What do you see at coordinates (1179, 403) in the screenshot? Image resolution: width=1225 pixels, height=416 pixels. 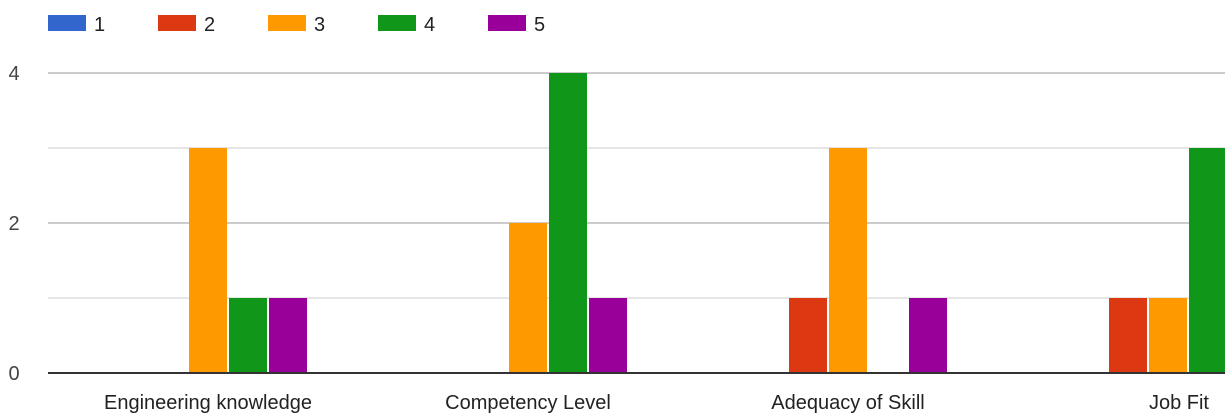 I see `x-category-label: Job Fit` at bounding box center [1179, 403].